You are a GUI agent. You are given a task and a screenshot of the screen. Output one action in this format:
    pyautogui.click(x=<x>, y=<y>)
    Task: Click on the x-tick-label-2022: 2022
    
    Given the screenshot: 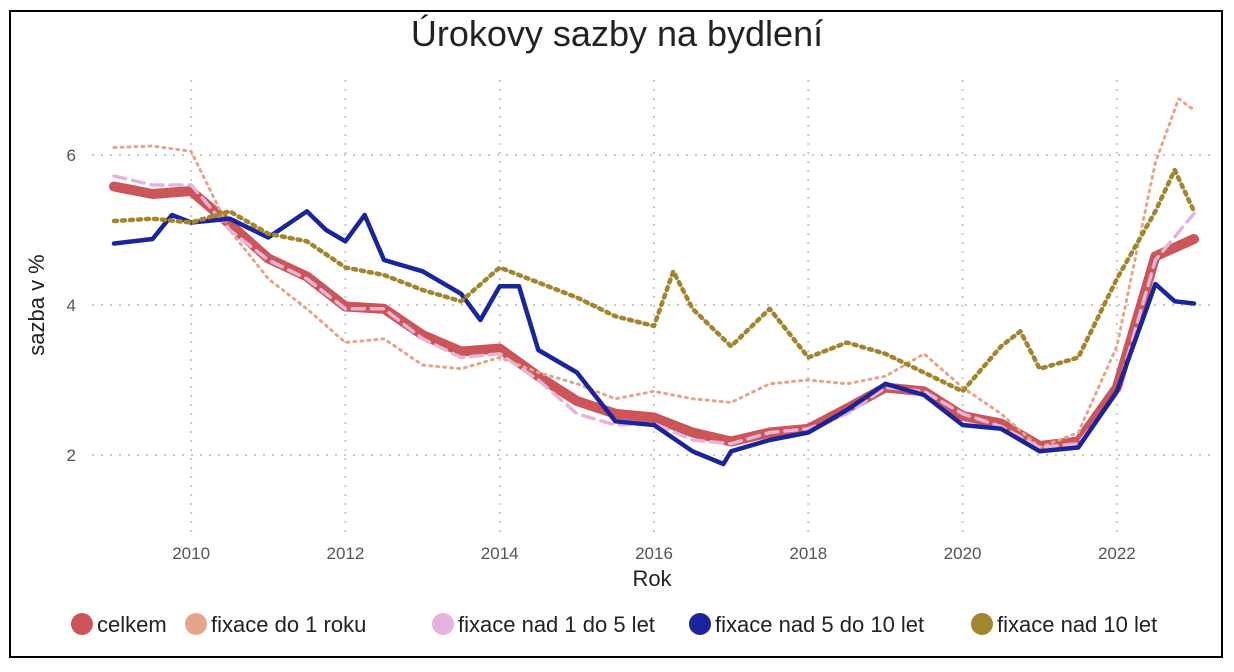 What is the action you would take?
    pyautogui.click(x=1117, y=553)
    